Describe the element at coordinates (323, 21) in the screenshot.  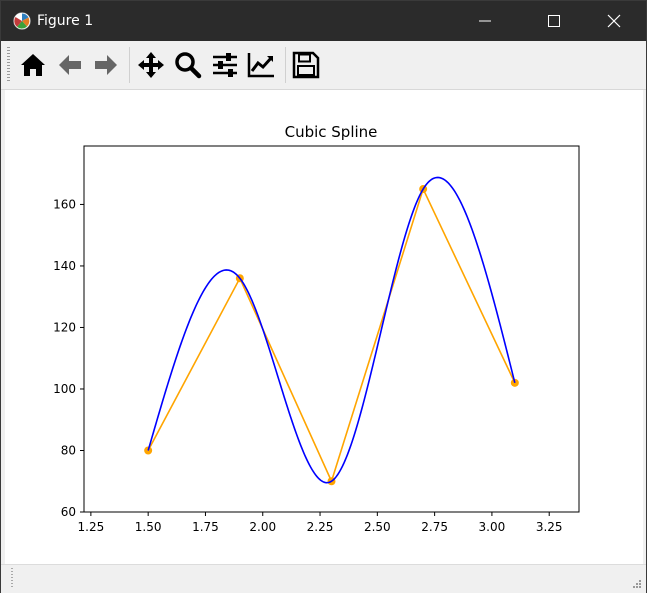
I see `title-bar: Figure 1` at that location.